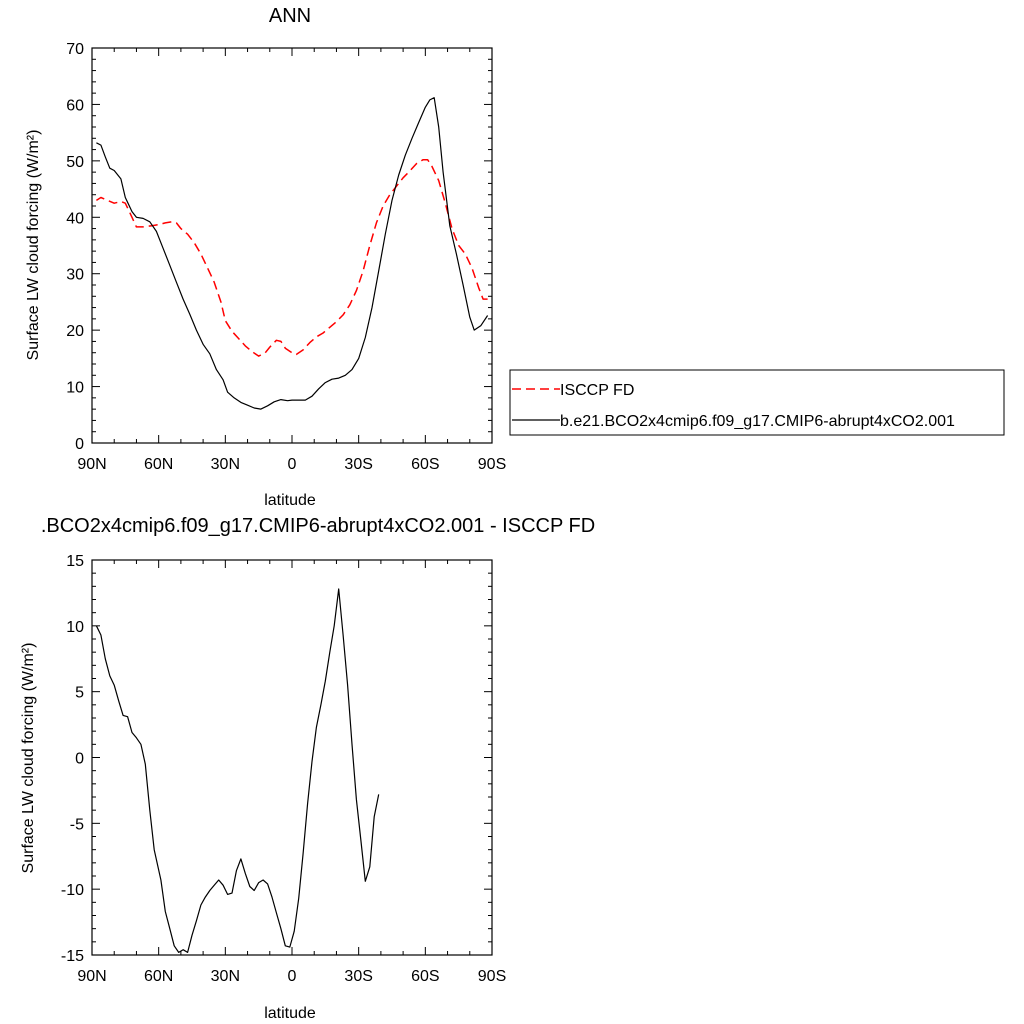 The height and width of the screenshot is (1024, 1024). Describe the element at coordinates (75, 49) in the screenshot. I see `y-tick-label: 70` at that location.